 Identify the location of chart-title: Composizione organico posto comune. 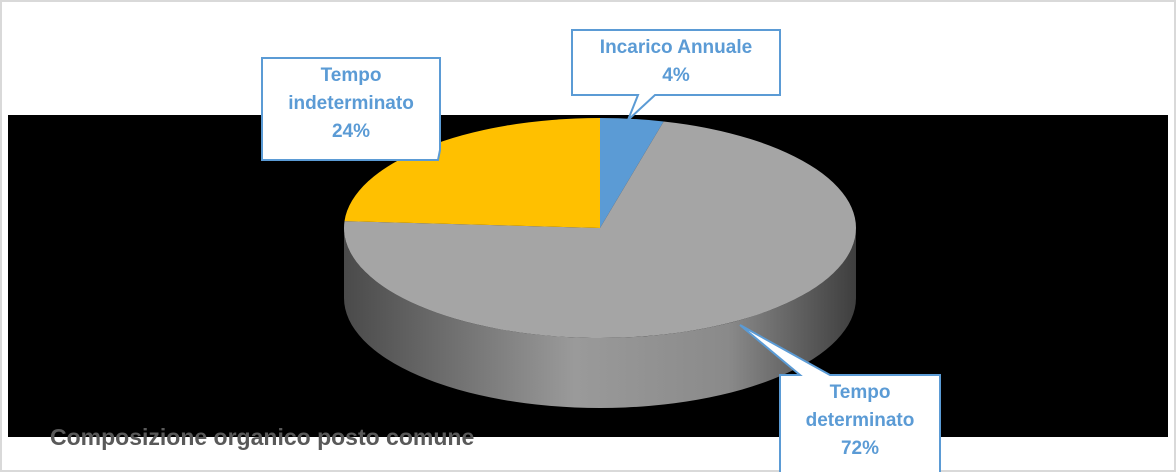
(262, 437).